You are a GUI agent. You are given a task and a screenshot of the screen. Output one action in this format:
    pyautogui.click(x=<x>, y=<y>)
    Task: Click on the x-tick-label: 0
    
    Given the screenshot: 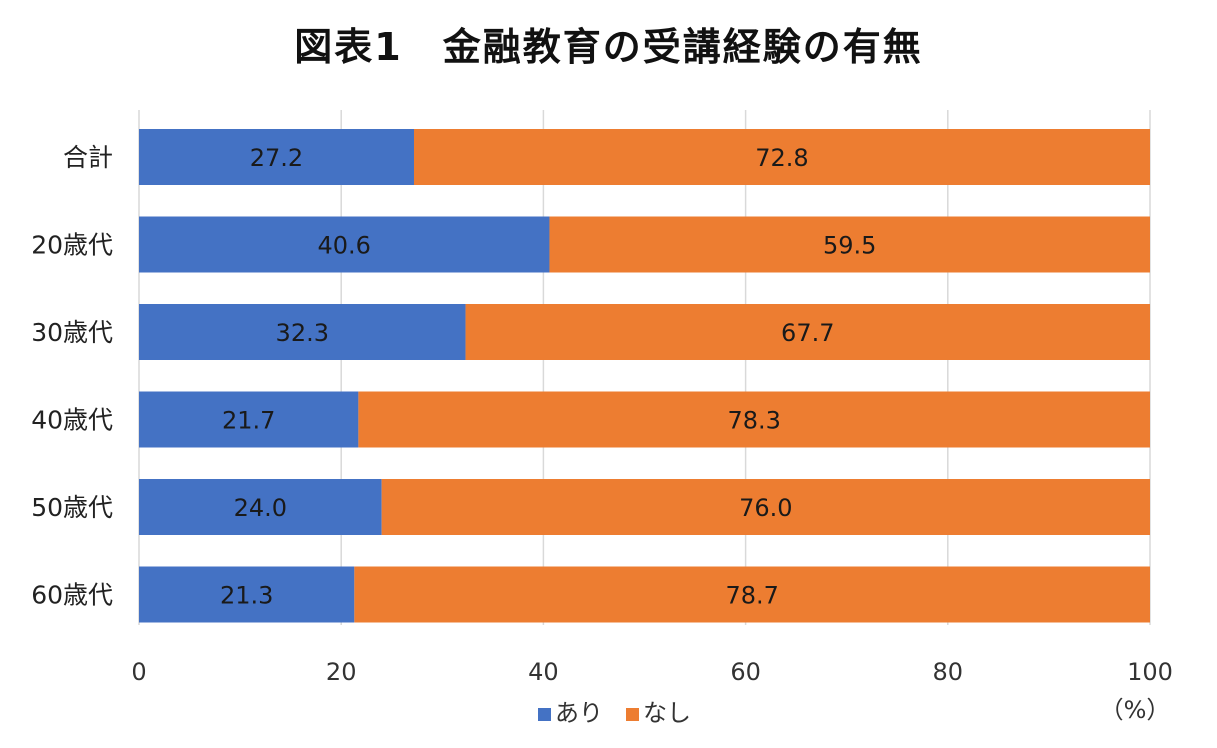 What is the action you would take?
    pyautogui.click(x=138, y=672)
    